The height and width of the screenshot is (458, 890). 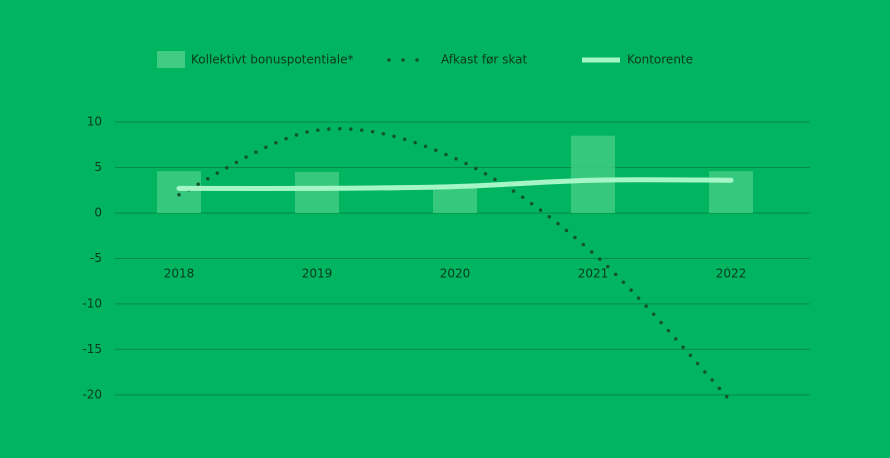 I want to click on x-tick-label: 2021, so click(x=593, y=274).